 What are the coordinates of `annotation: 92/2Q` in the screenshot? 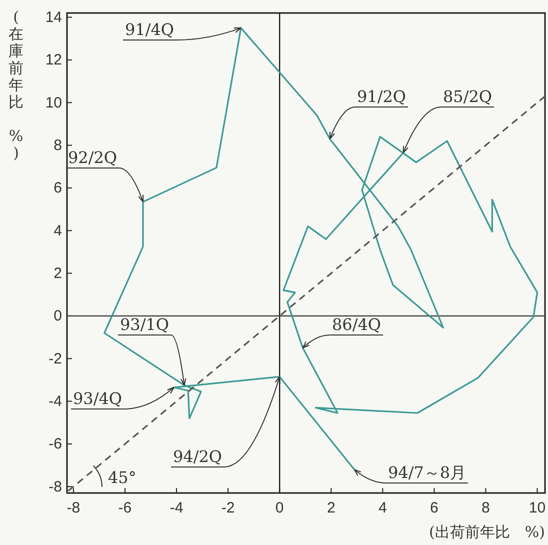 It's located at (93, 157).